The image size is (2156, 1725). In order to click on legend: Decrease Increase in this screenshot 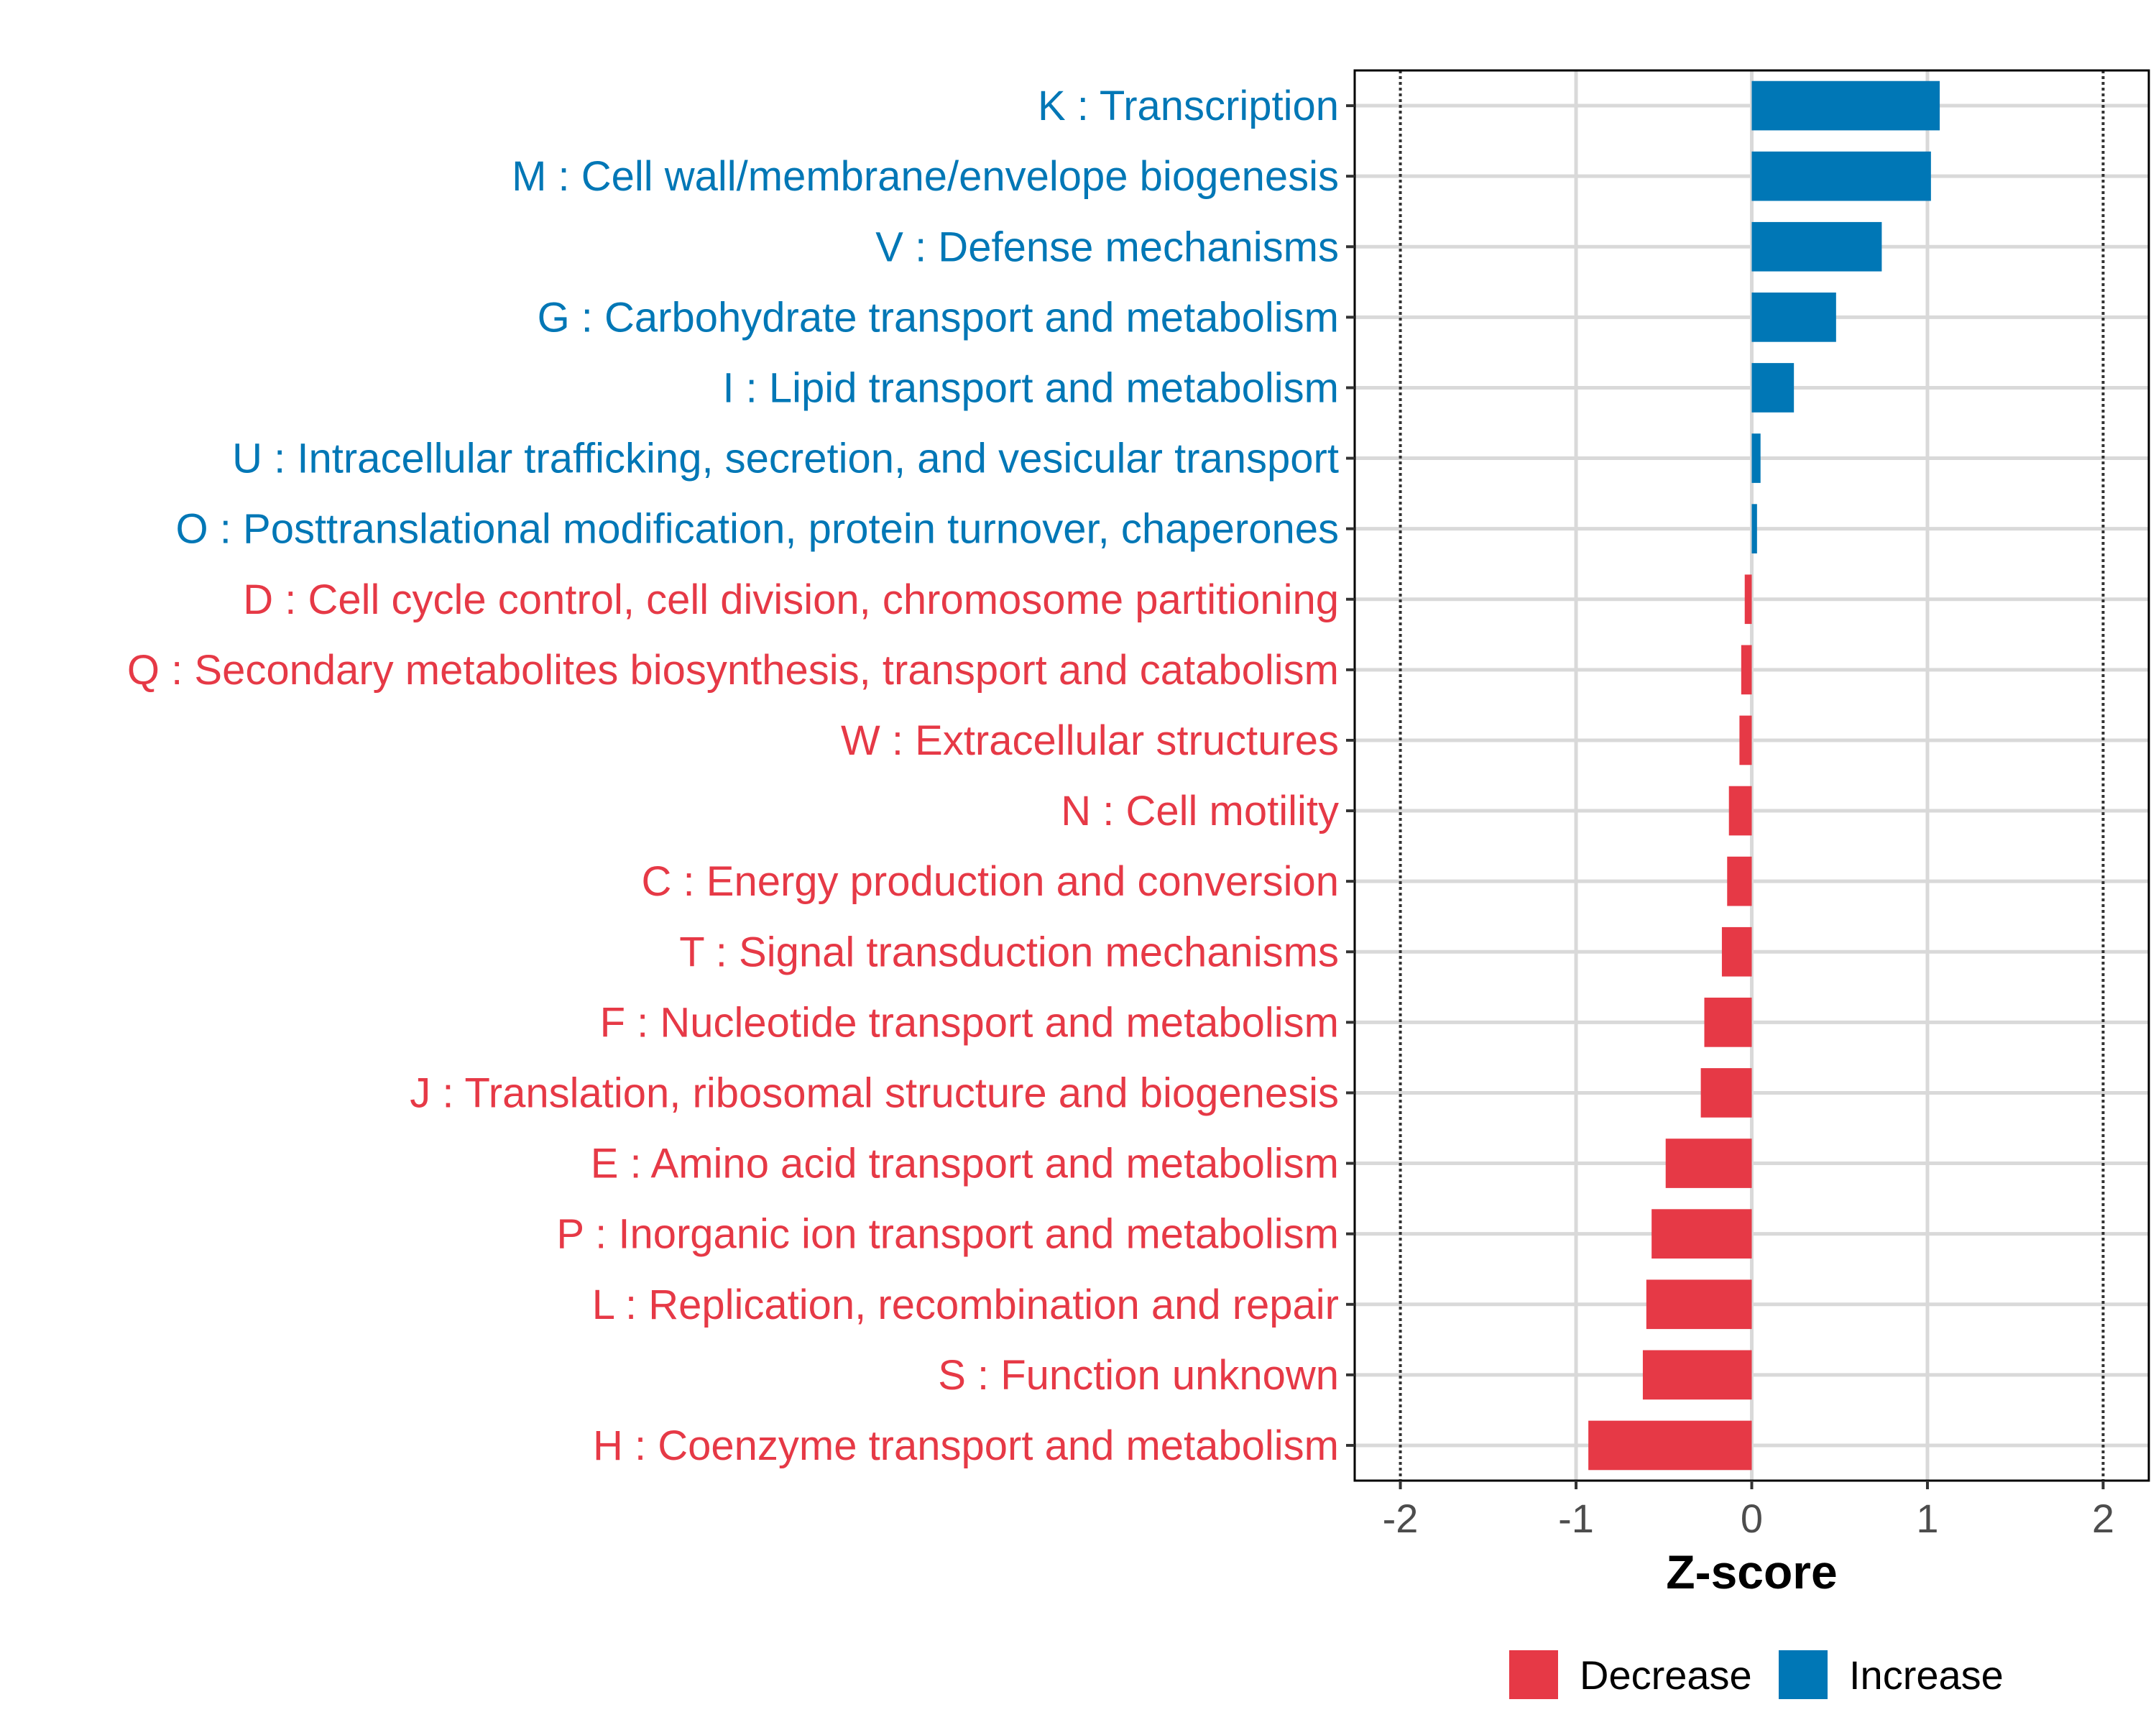, I will do `click(1757, 1674)`.